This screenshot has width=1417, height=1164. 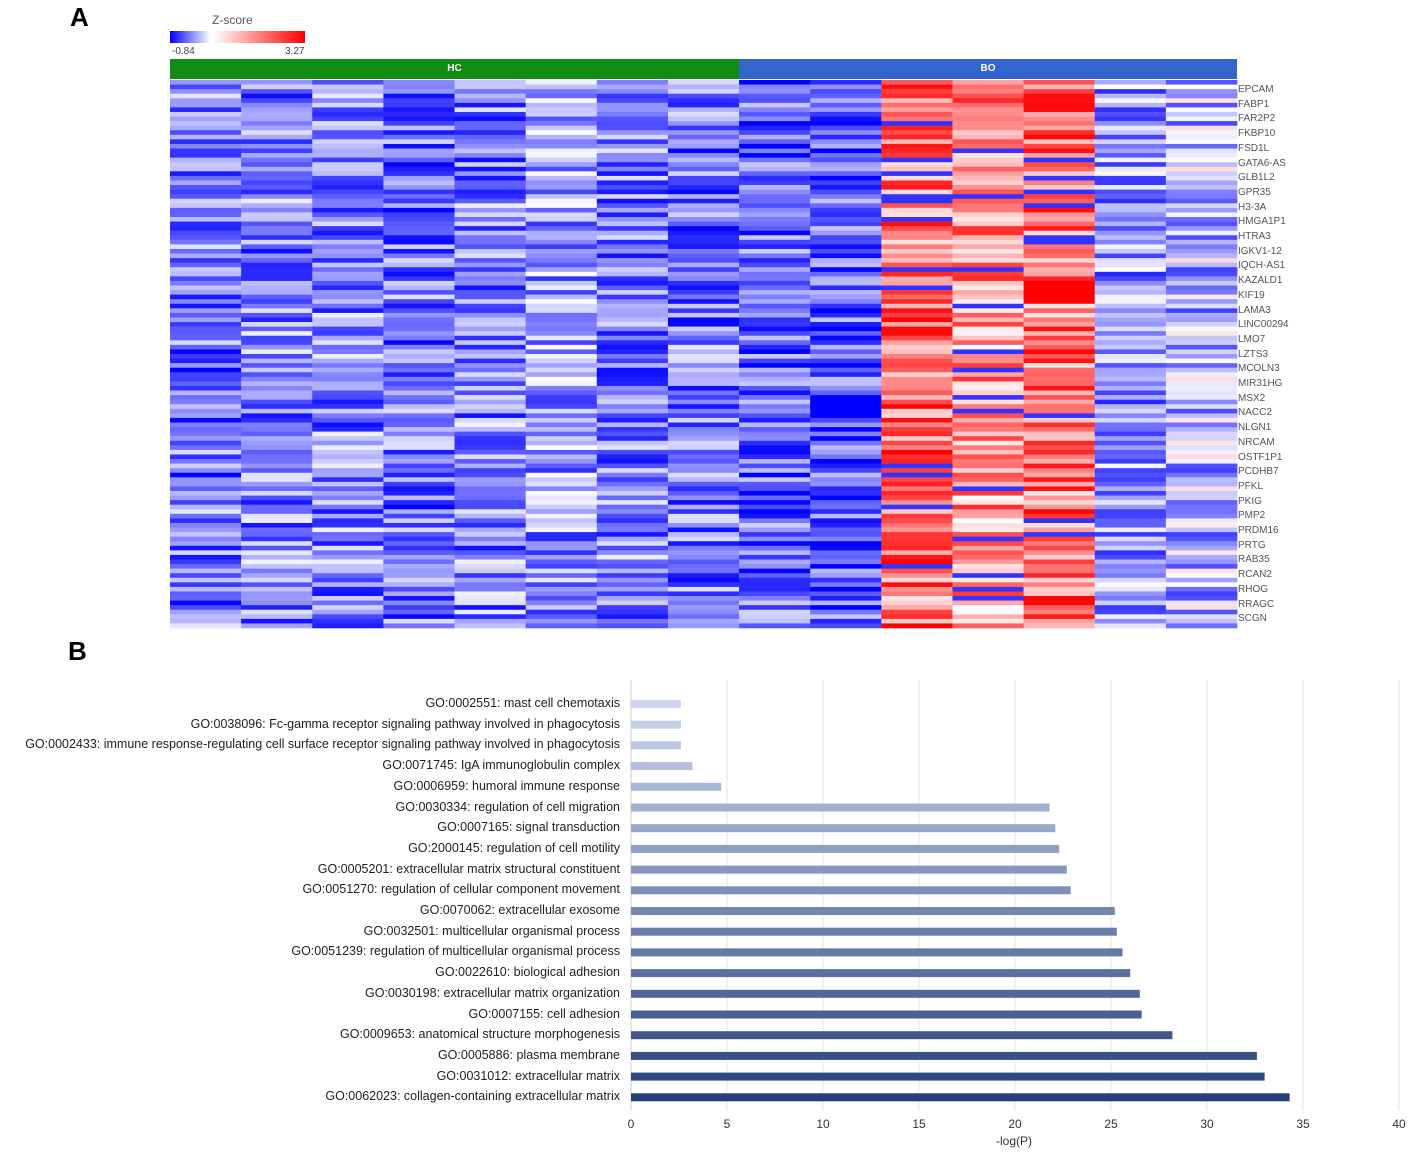 I want to click on gene-label: NRCAM, so click(x=1256, y=442).